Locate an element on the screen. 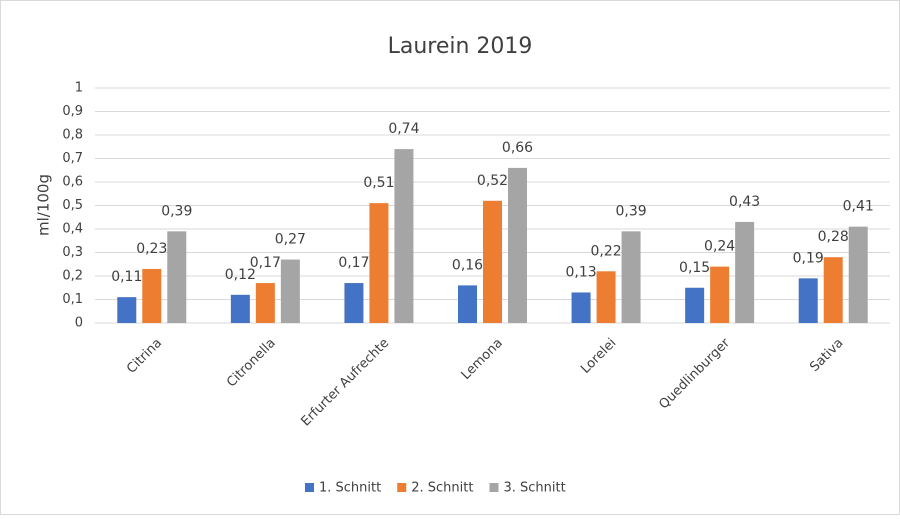  y-tick-label: 0,3 is located at coordinates (72, 252).